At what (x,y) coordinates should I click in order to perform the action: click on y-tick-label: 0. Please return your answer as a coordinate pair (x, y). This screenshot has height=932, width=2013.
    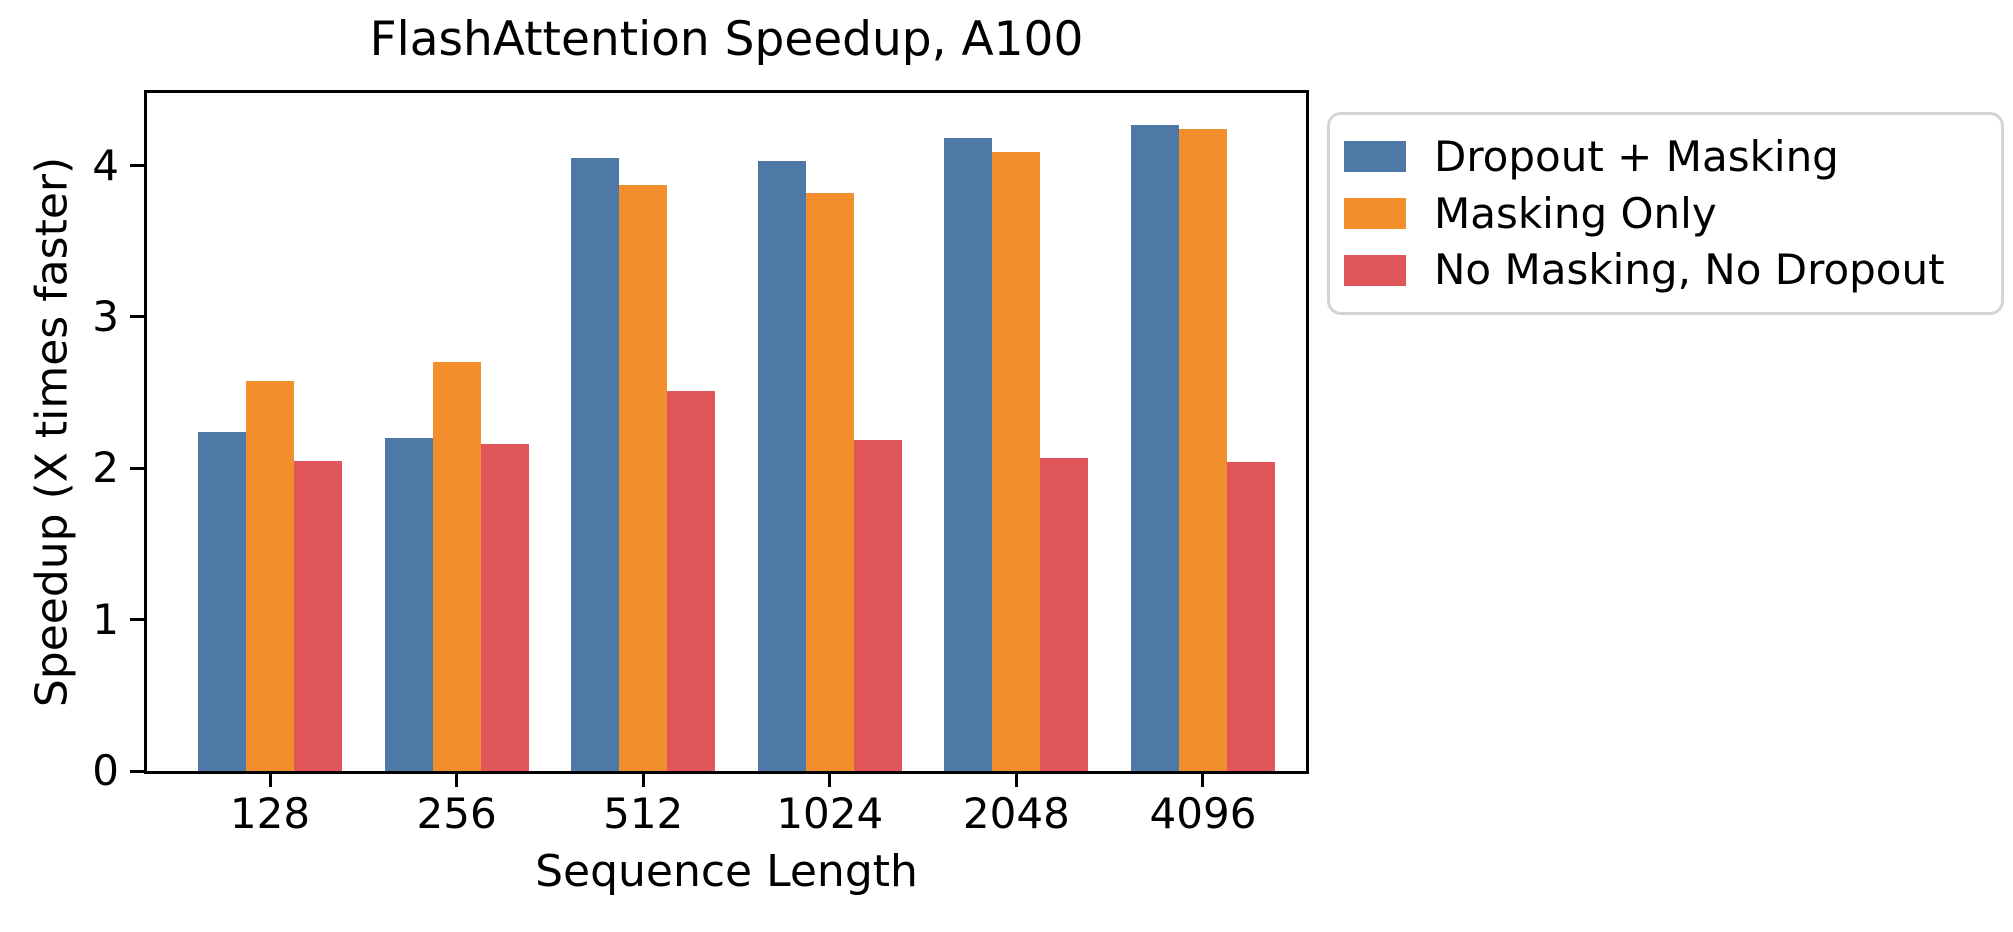
    Looking at the image, I should click on (105, 770).